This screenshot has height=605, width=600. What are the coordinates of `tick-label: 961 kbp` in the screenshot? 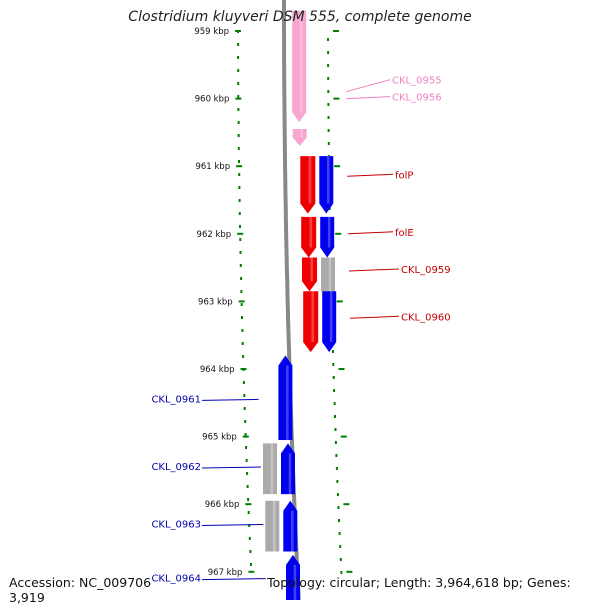 It's located at (212, 167).